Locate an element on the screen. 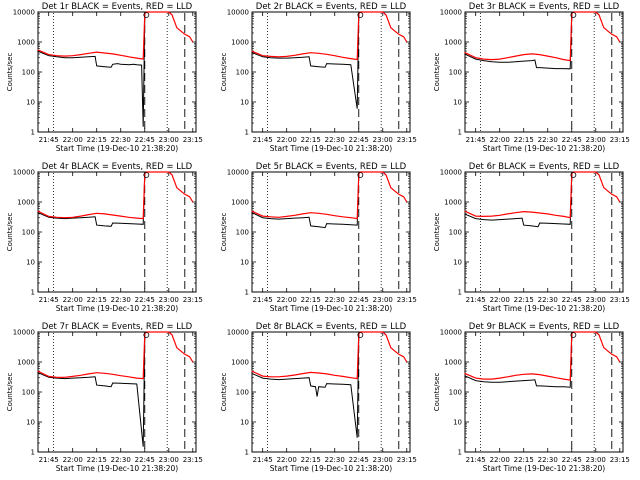  panel-title: Det 2r BLACK = Events, RED = LLD is located at coordinates (331, 7).